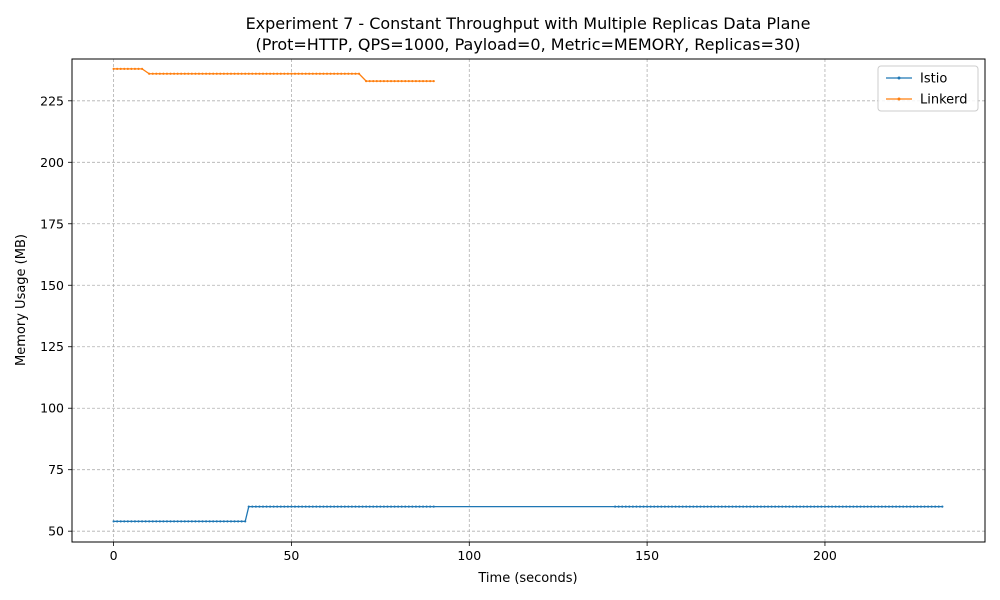 Image resolution: width=1000 pixels, height=600 pixels. What do you see at coordinates (527, 578) in the screenshot?
I see `x-axis-label: Time (seconds)` at bounding box center [527, 578].